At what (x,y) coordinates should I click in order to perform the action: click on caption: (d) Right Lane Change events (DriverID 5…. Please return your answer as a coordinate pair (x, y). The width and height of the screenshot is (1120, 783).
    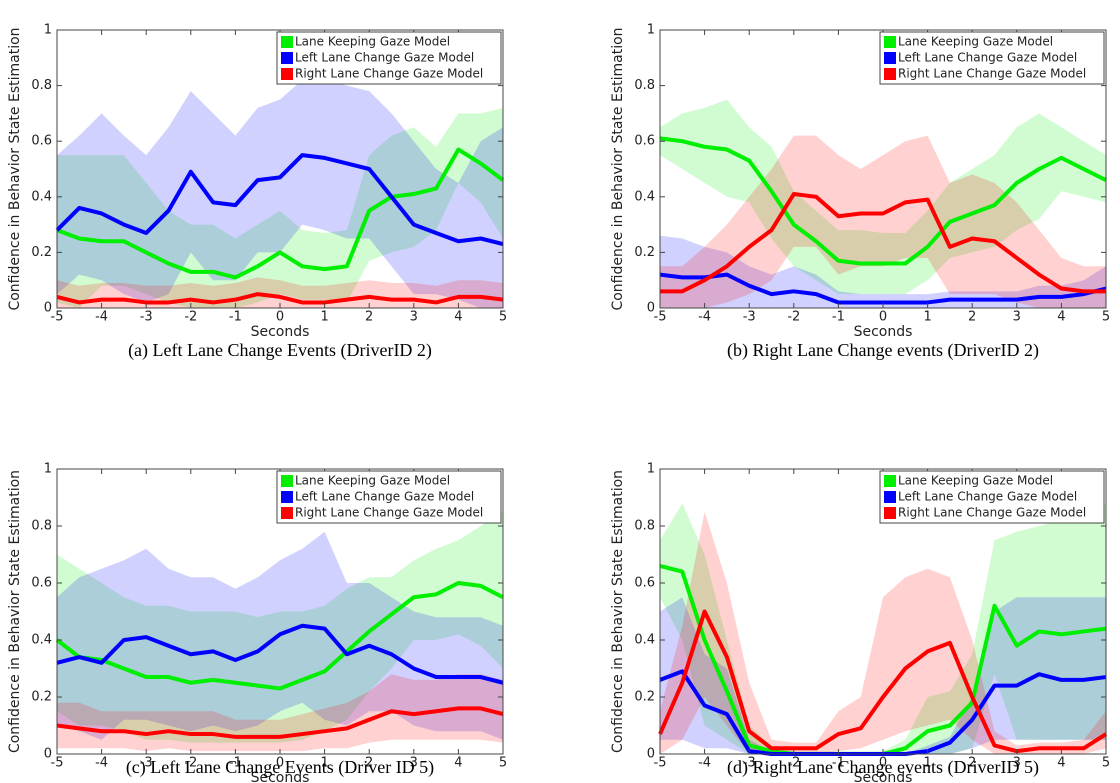
    Looking at the image, I should click on (883, 767).